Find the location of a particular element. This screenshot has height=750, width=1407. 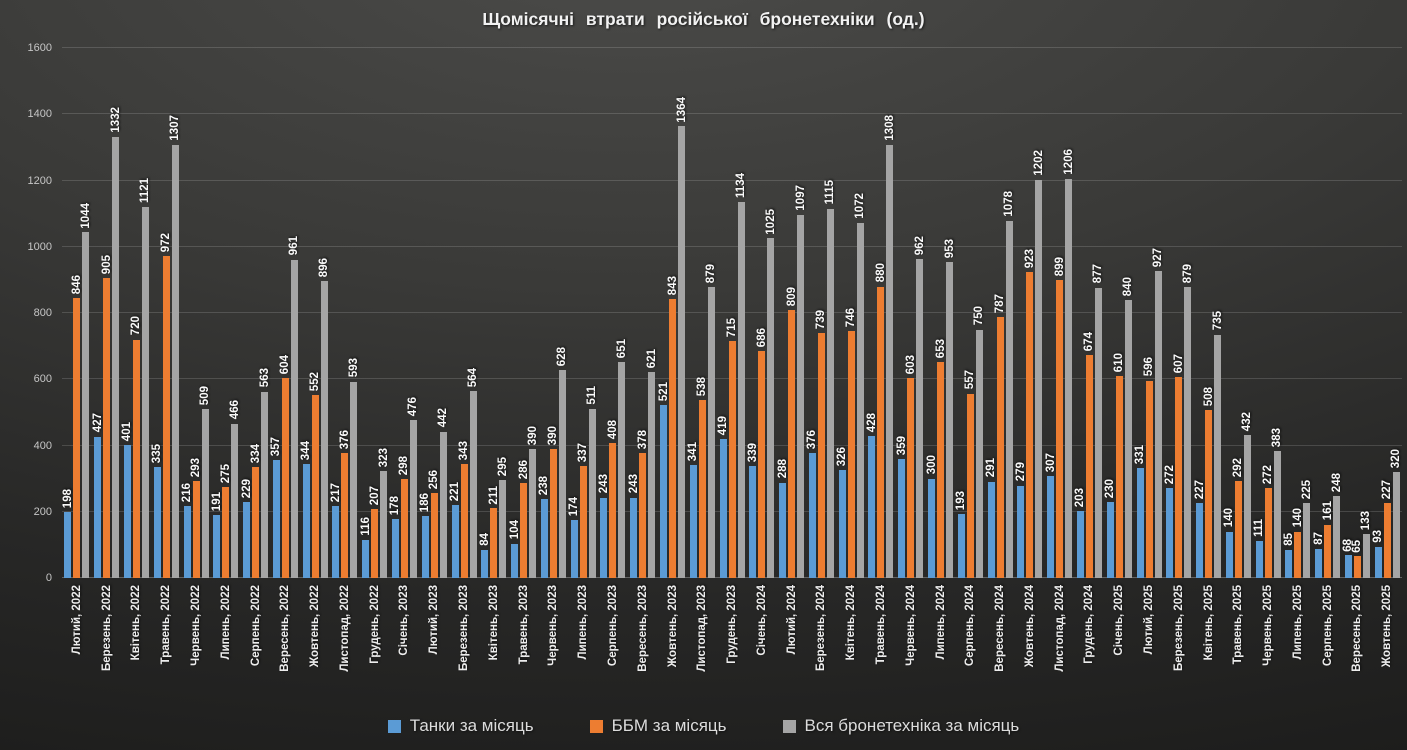

bar: 295 is located at coordinates (503, 517).